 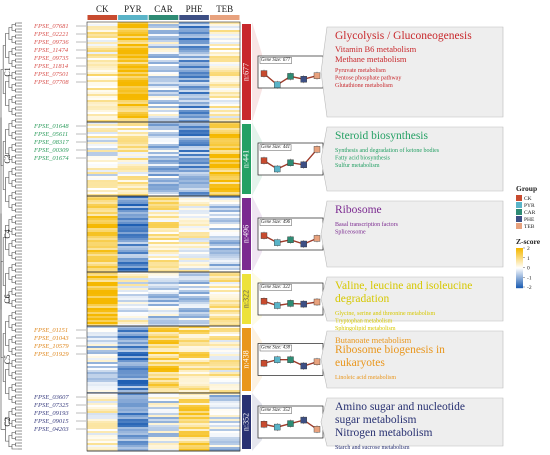 What do you see at coordinates (51, 42) in the screenshot?
I see `gene-label: FPSE_09736` at bounding box center [51, 42].